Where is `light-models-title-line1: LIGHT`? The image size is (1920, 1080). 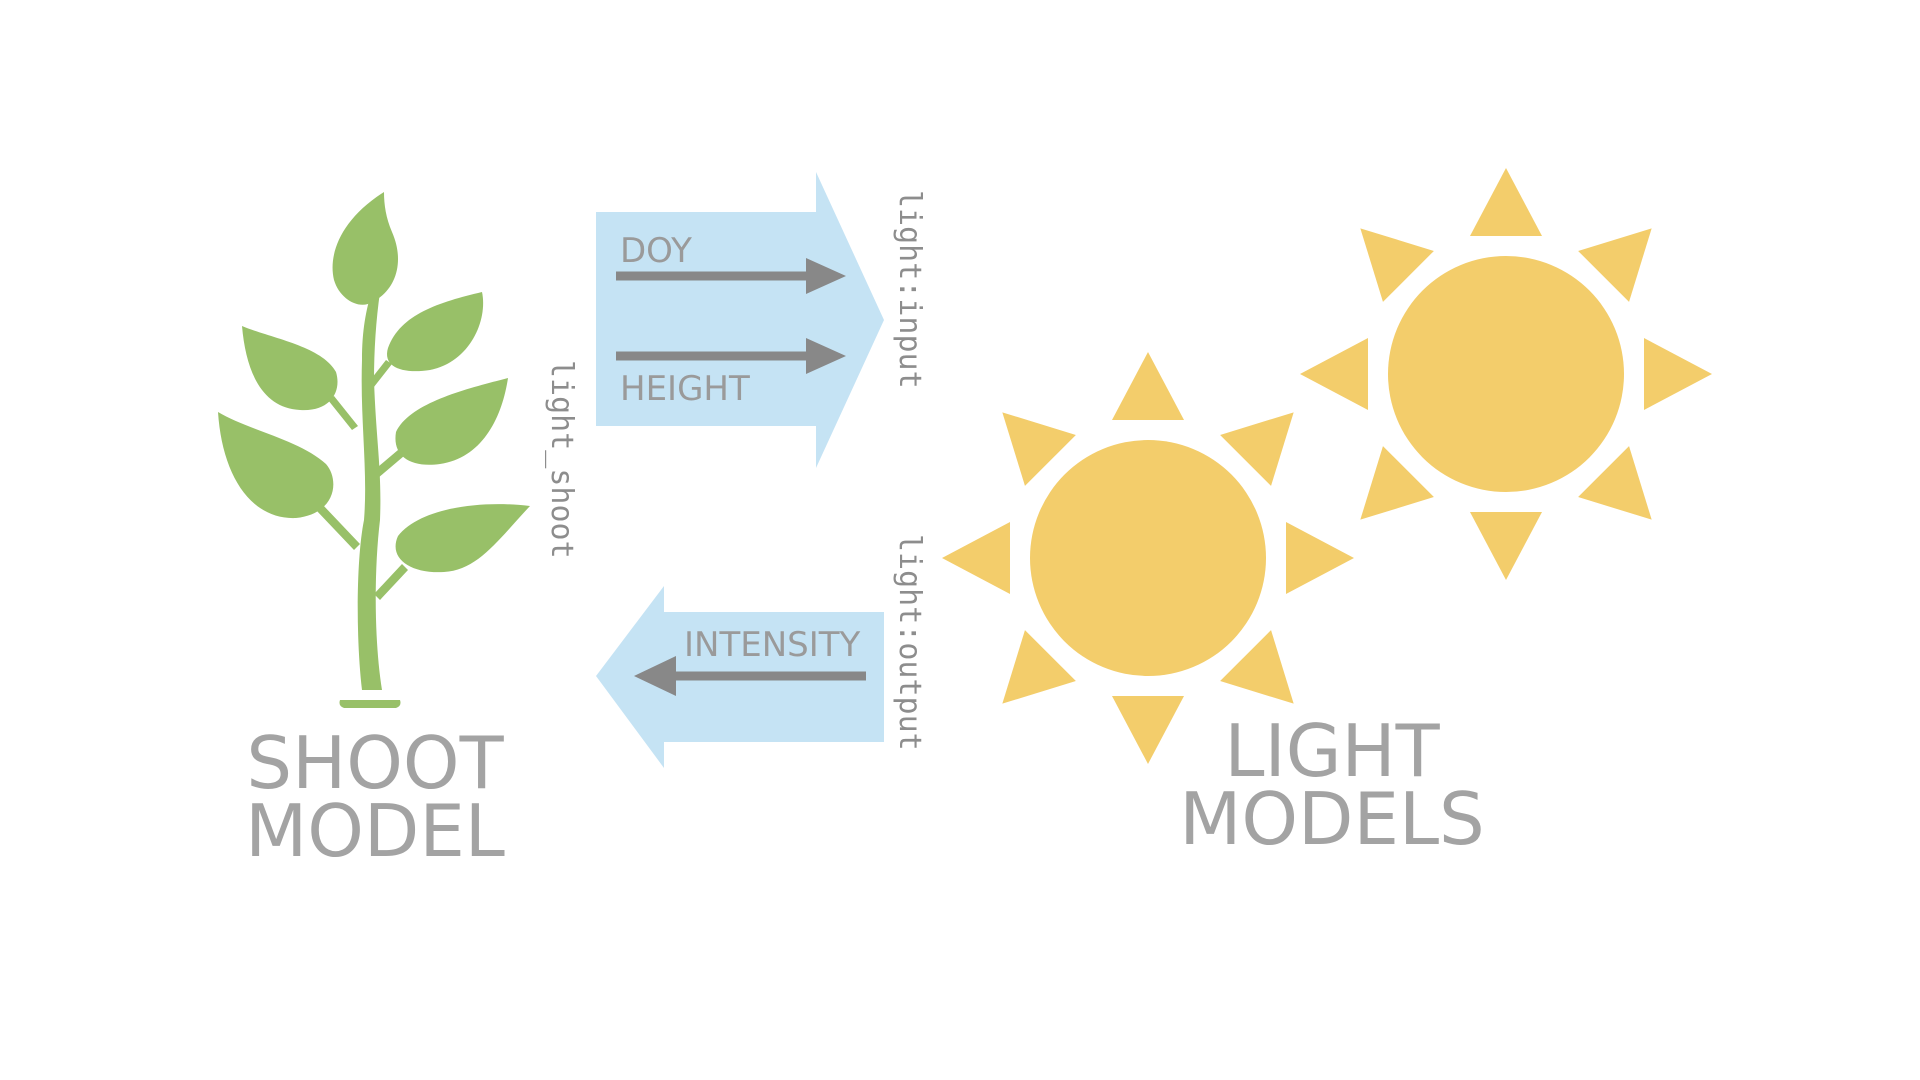
light-models-title-line1: LIGHT is located at coordinates (1332, 751).